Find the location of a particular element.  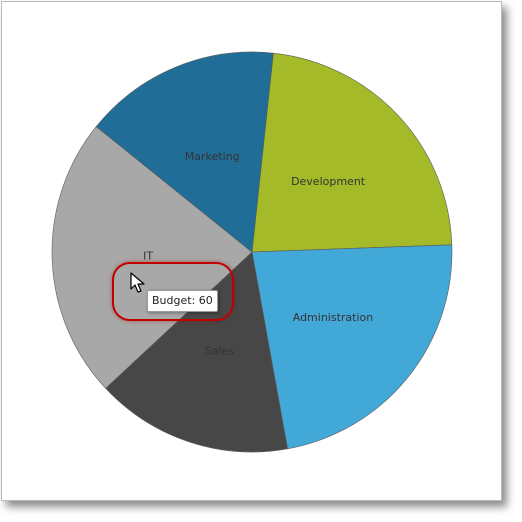

budget-tooltip: Budget: 60 is located at coordinates (182, 301).